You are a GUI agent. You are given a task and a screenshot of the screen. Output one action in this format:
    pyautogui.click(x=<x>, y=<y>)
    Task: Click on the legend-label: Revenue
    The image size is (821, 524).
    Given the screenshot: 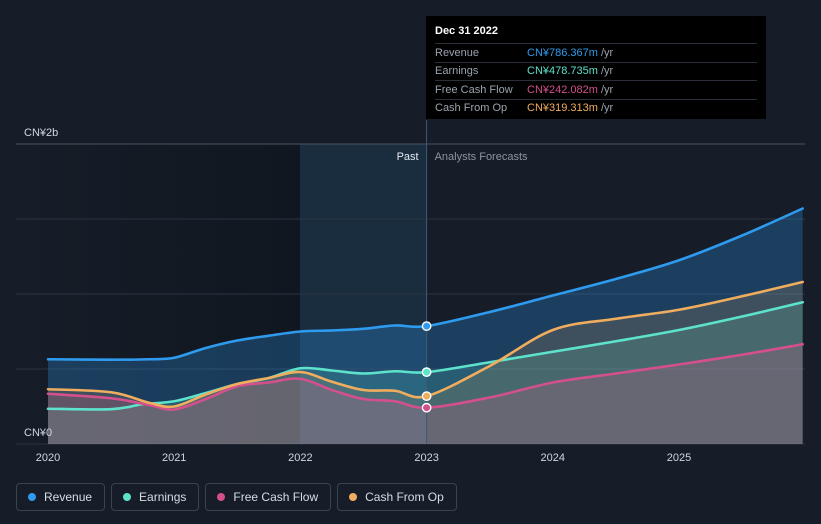 What is the action you would take?
    pyautogui.click(x=68, y=497)
    